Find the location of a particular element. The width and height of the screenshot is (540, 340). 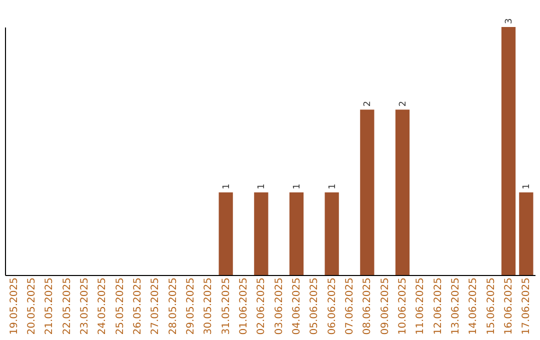

x-tick-label: 01.06.2025 is located at coordinates (244, 306).